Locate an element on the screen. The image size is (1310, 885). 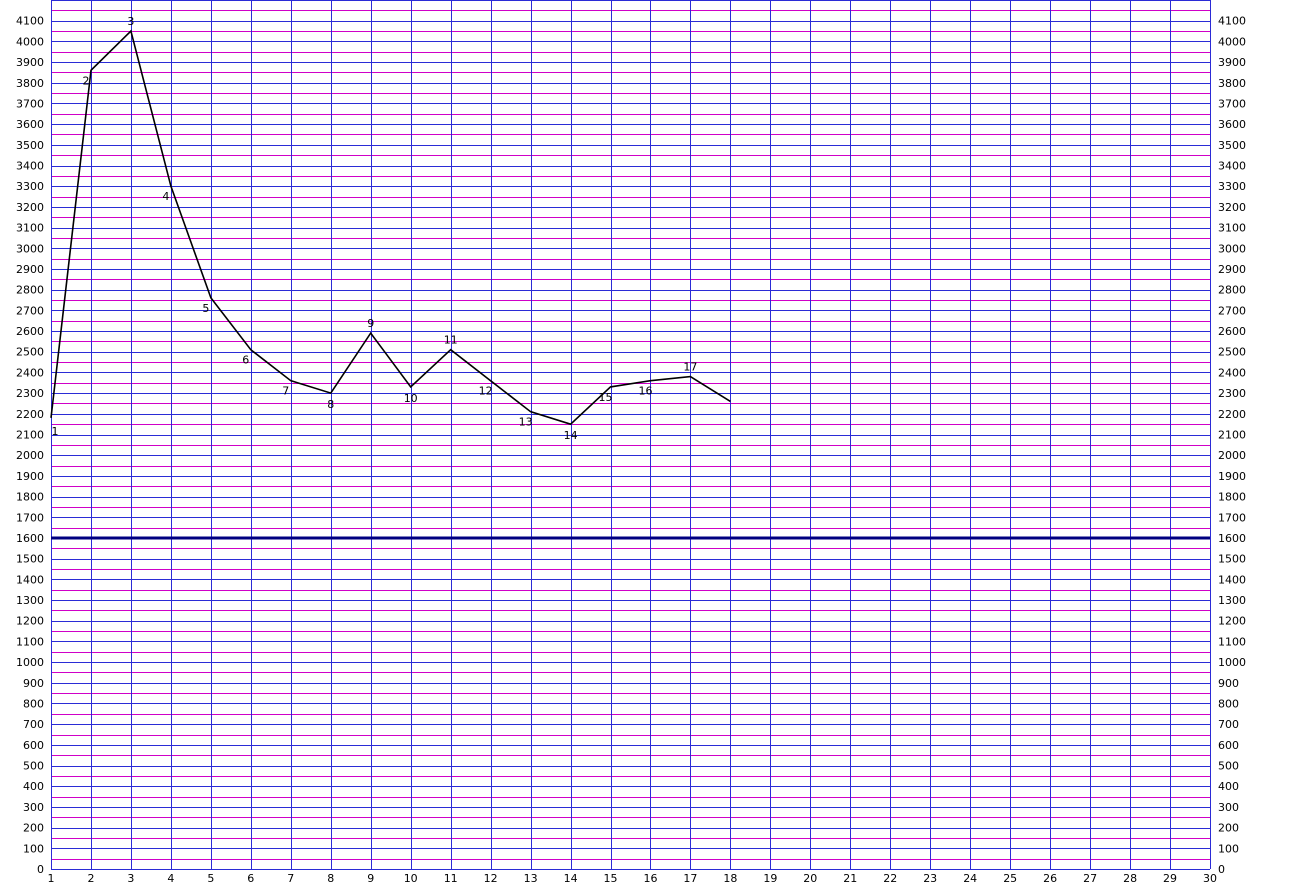
point-label: 3 is located at coordinates (130, 21).